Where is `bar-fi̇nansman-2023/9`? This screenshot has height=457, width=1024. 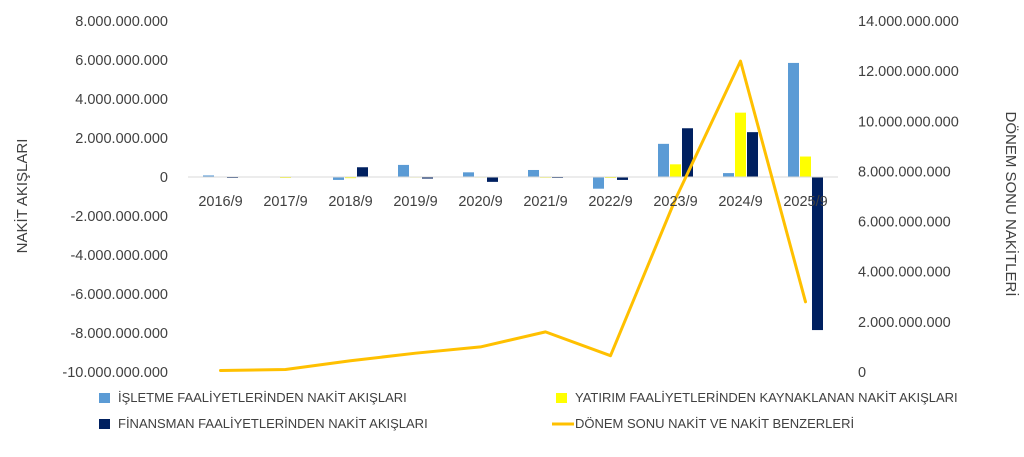 bar-fi̇nansman-2023/9 is located at coordinates (687, 152).